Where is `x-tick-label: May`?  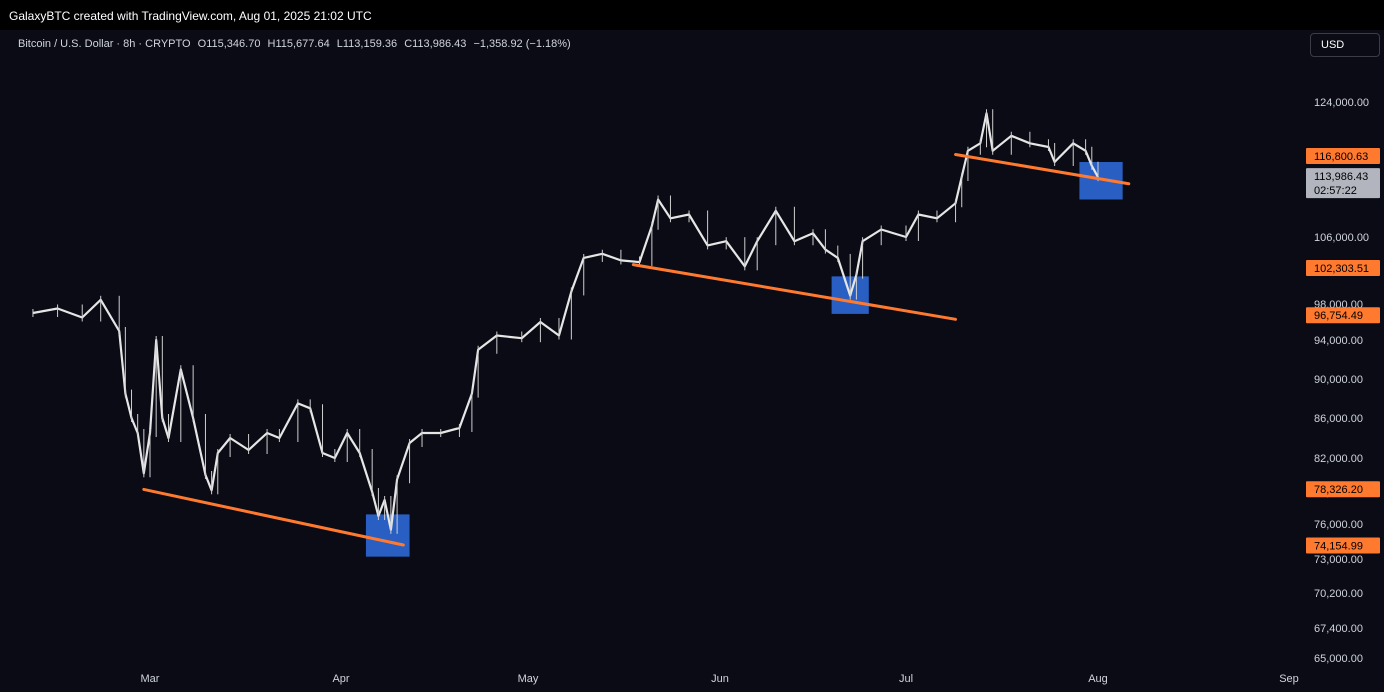 x-tick-label: May is located at coordinates (528, 679).